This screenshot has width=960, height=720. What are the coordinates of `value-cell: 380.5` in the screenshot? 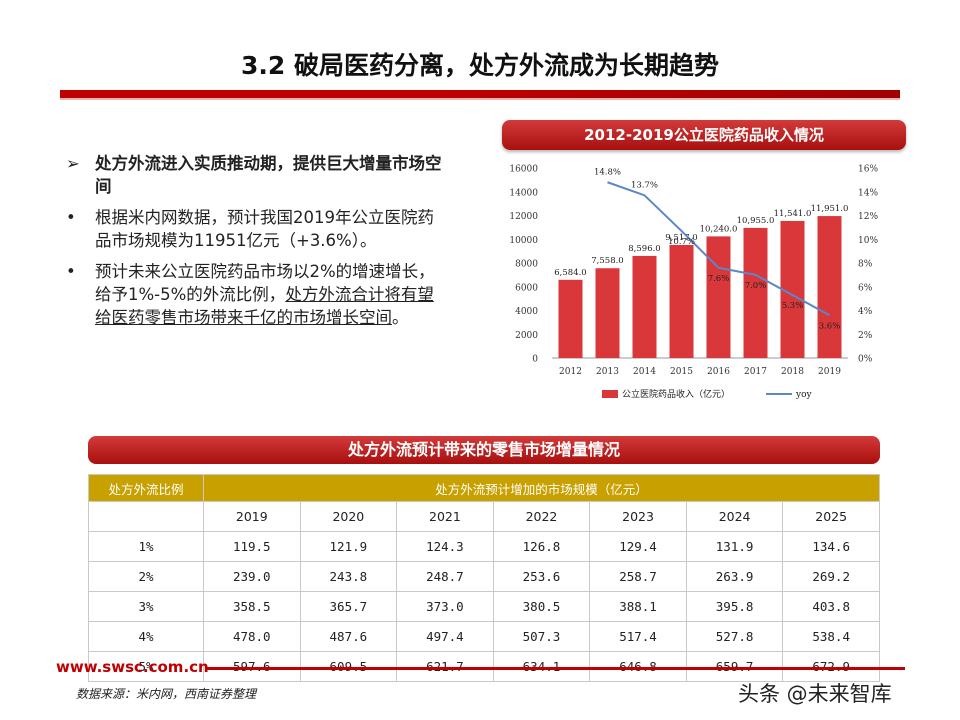 It's located at (541, 606).